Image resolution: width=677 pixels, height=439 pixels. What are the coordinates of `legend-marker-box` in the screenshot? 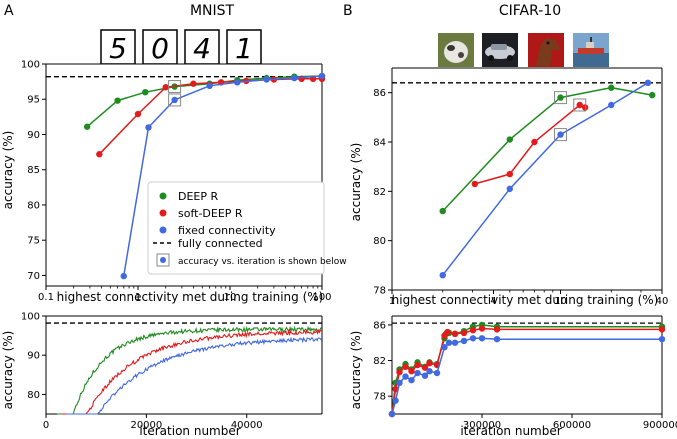 It's located at (163, 260).